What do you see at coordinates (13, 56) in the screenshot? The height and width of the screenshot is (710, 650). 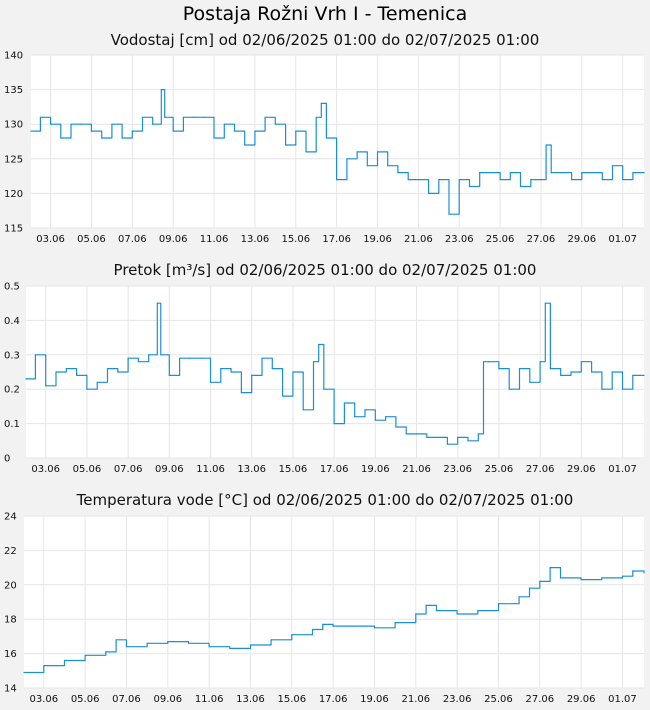 I see `y-tick-label: 140` at bounding box center [13, 56].